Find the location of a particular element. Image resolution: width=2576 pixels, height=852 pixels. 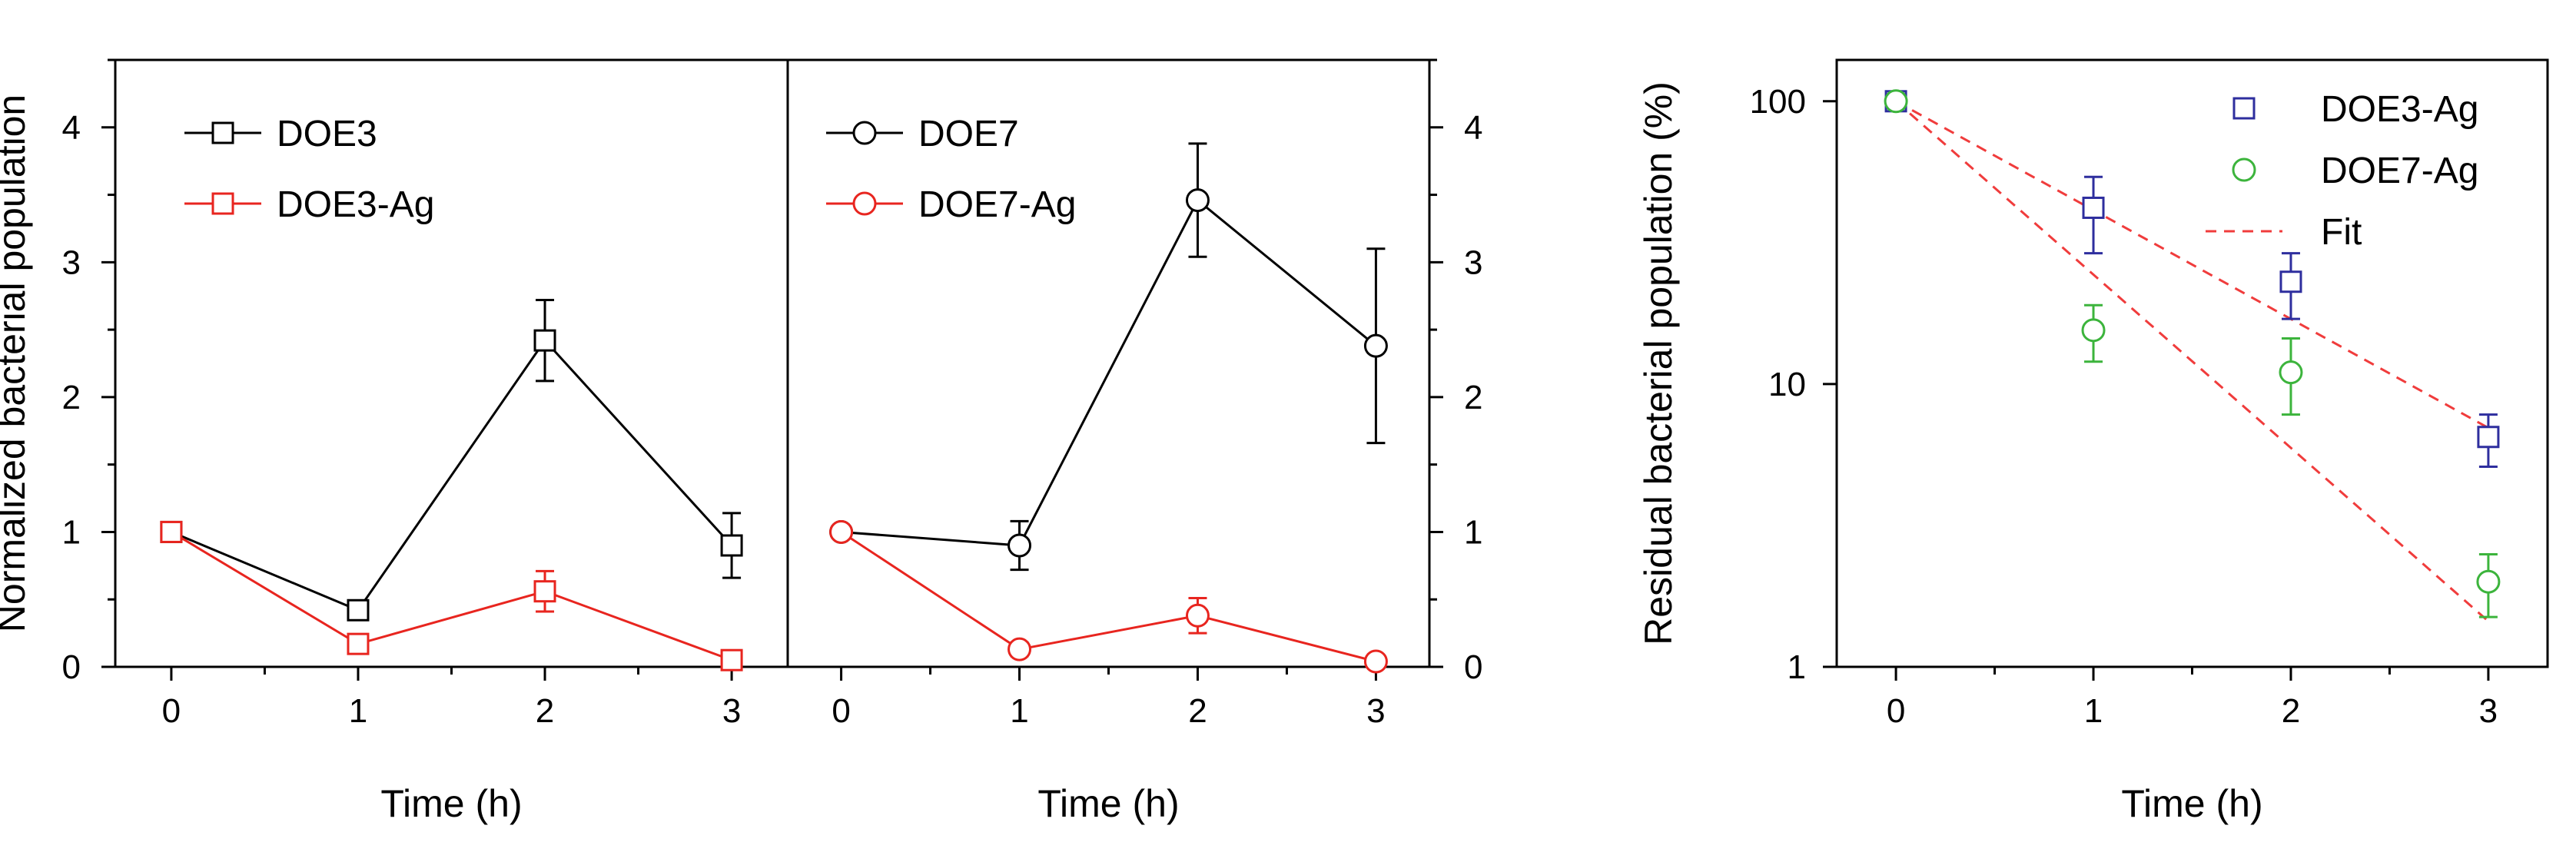

series-line-doe7 is located at coordinates (1109, 372).